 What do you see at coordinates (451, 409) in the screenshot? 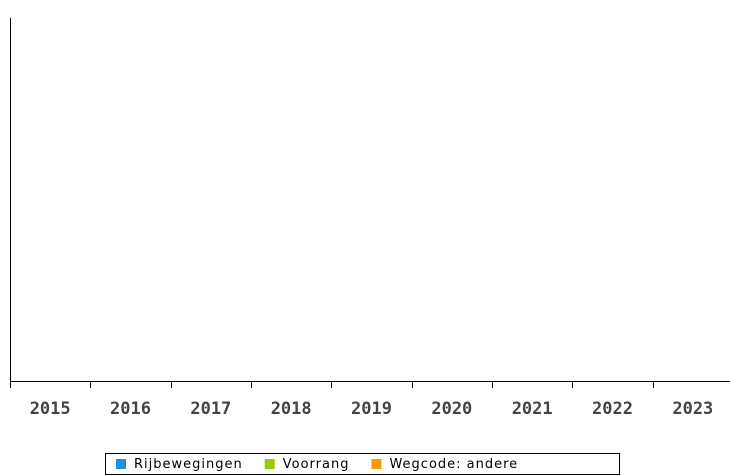
I see `x-tick-label: 2020` at bounding box center [451, 409].